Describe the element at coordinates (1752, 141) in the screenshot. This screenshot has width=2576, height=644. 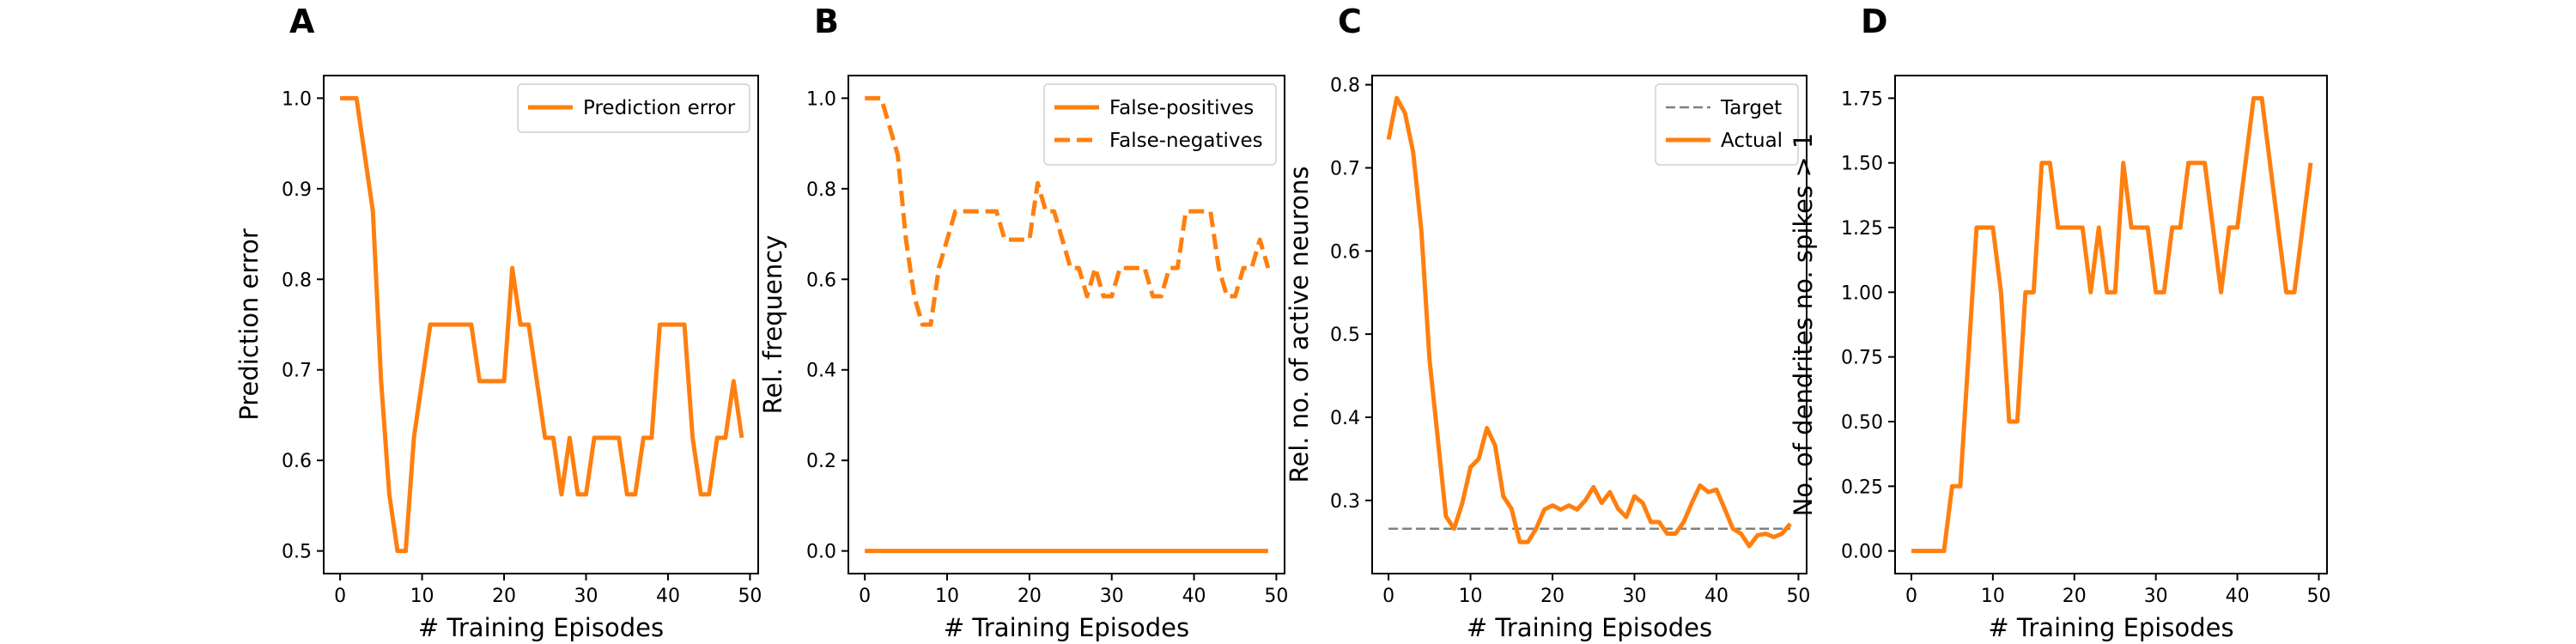
I see `legend-entry: Actual` at that location.